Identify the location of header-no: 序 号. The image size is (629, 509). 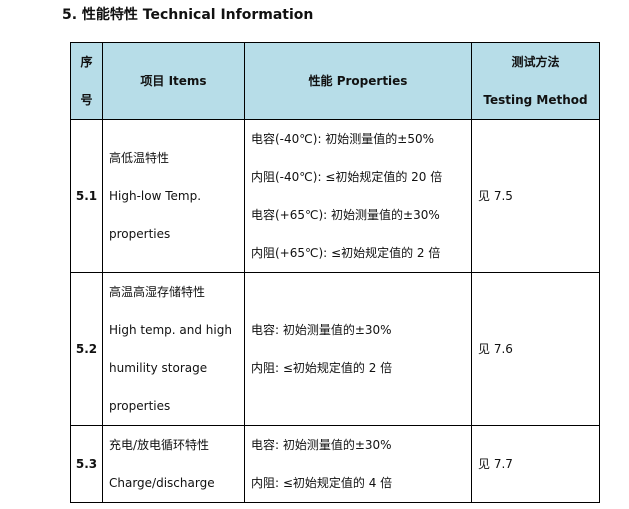
(86, 81).